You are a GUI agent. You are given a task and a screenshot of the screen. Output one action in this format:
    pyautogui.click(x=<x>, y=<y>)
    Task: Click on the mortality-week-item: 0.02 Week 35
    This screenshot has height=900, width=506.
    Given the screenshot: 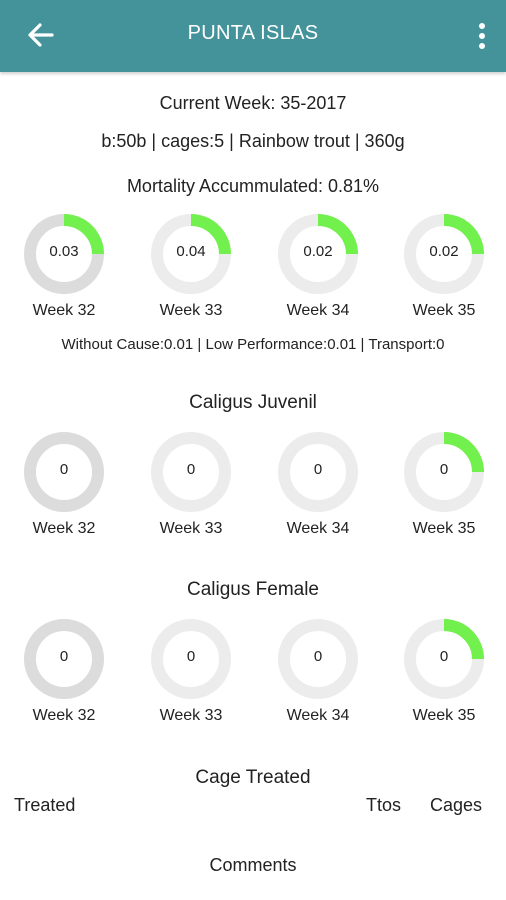 What is the action you would take?
    pyautogui.click(x=444, y=277)
    